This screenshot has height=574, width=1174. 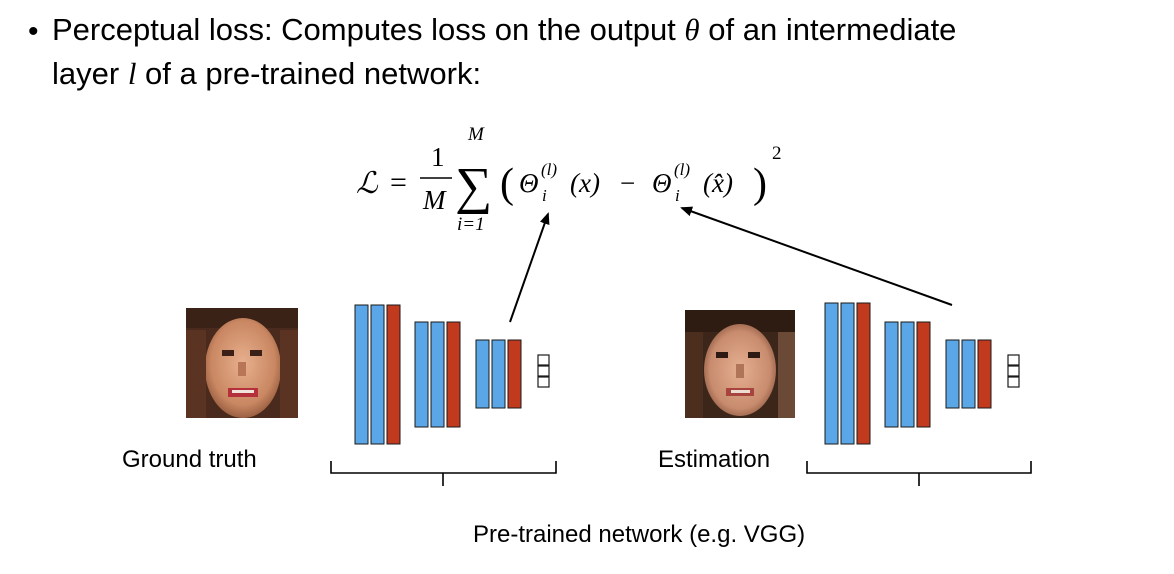 What do you see at coordinates (662, 183) in the screenshot?
I see `theta-term-2: Θ` at bounding box center [662, 183].